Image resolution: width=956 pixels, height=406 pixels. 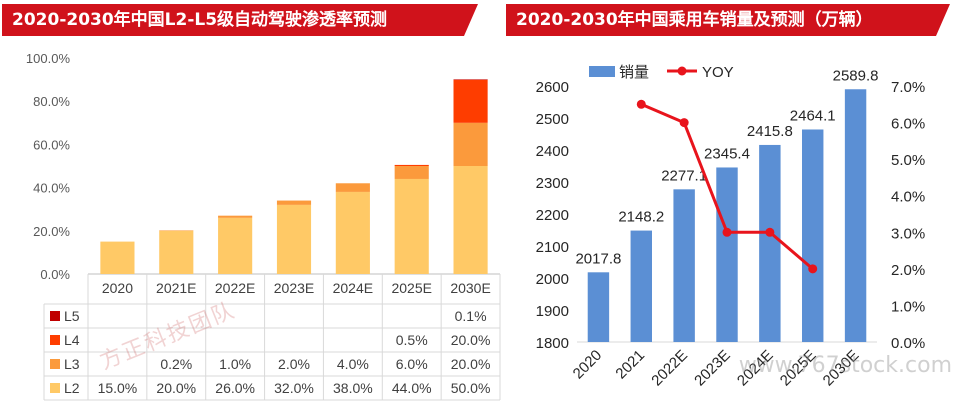 I want to click on table-cell: 6.0%, so click(x=412, y=364).